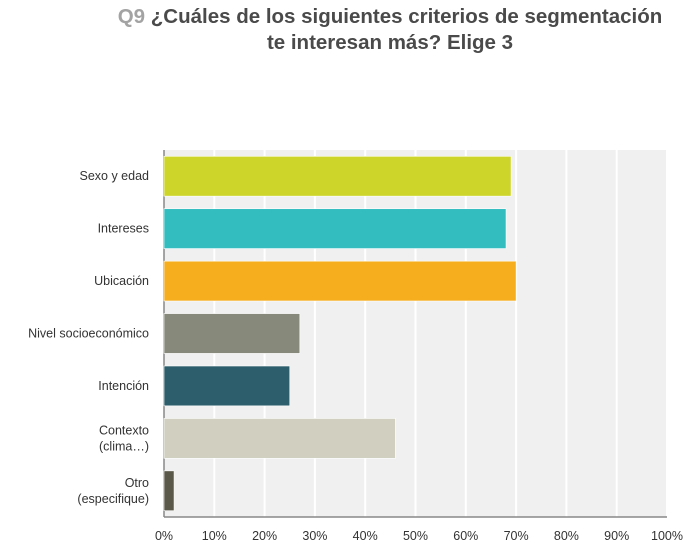  What do you see at coordinates (667, 536) in the screenshot?
I see `x-tick-label: 100%` at bounding box center [667, 536].